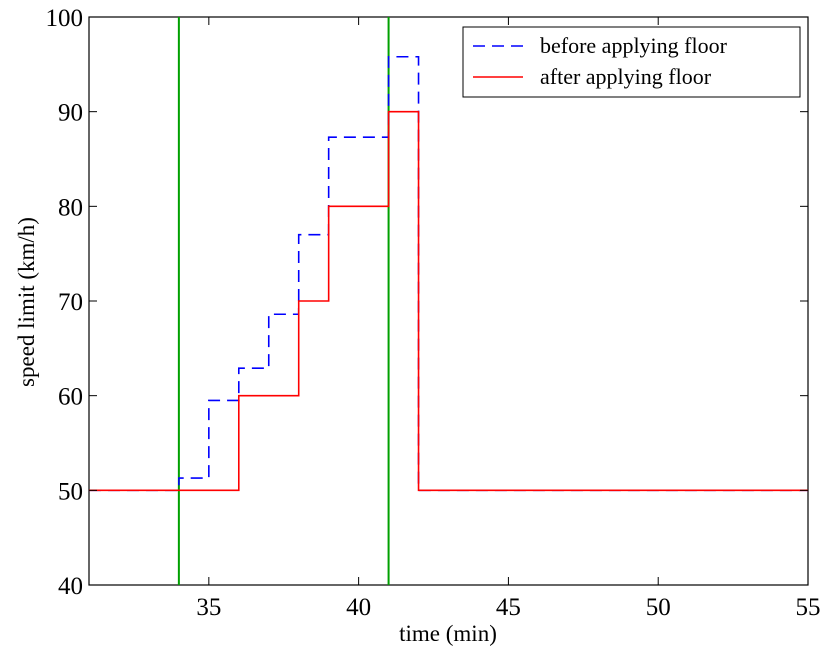 The height and width of the screenshot is (652, 826). What do you see at coordinates (70, 113) in the screenshot?
I see `y-tick-label: 90` at bounding box center [70, 113].